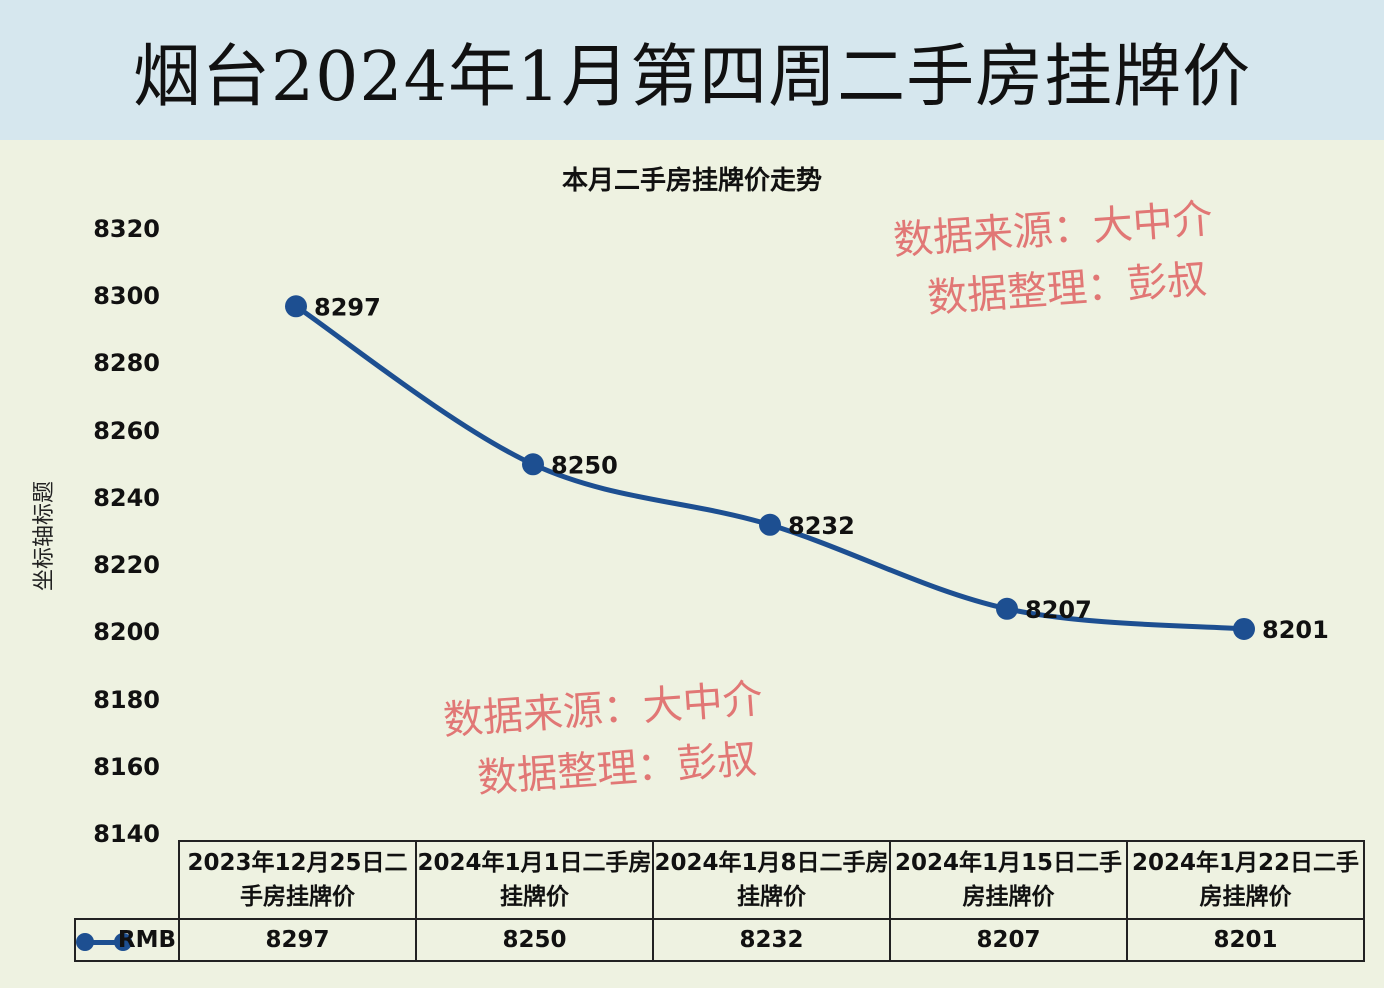  Describe the element at coordinates (1008, 880) in the screenshot. I see `table-header: 2024年1月15日二手房挂牌价` at that location.